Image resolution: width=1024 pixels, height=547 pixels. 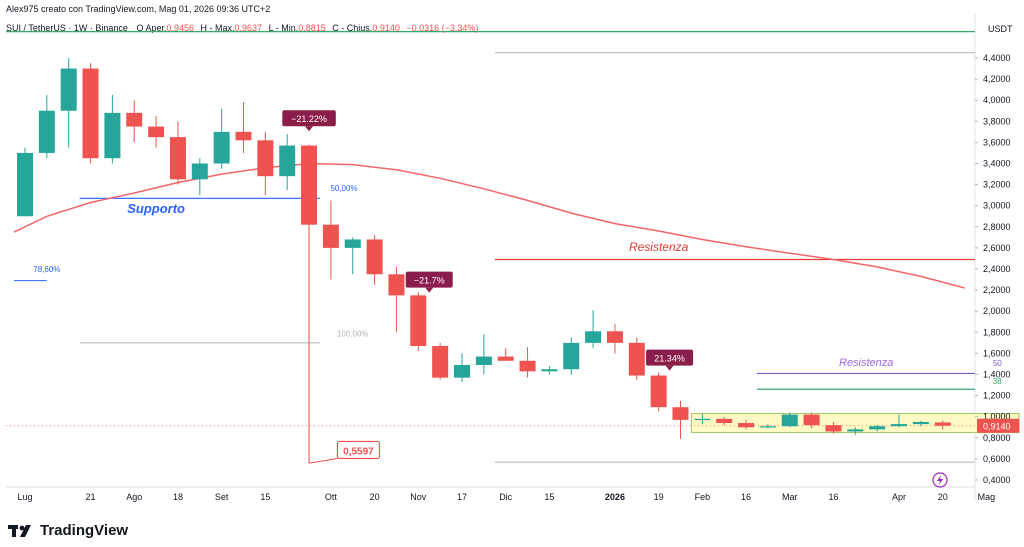 What do you see at coordinates (997, 353) in the screenshot?
I see `y-tick-label: 1,6000` at bounding box center [997, 353].